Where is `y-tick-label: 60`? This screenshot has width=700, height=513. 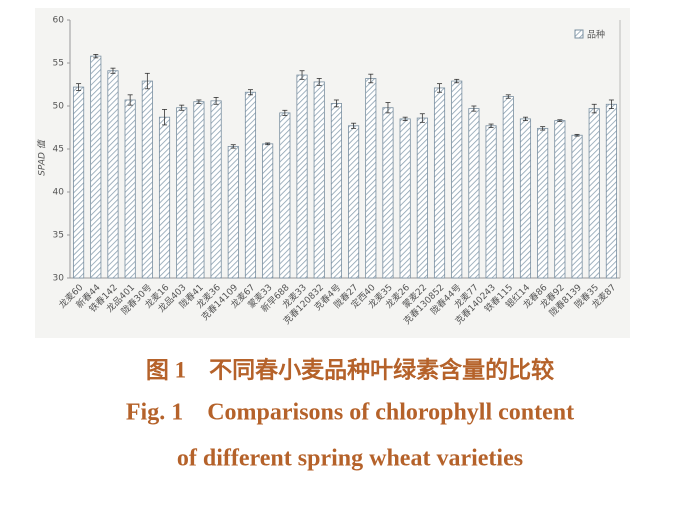 y-tick-label: 60 is located at coordinates (59, 21).